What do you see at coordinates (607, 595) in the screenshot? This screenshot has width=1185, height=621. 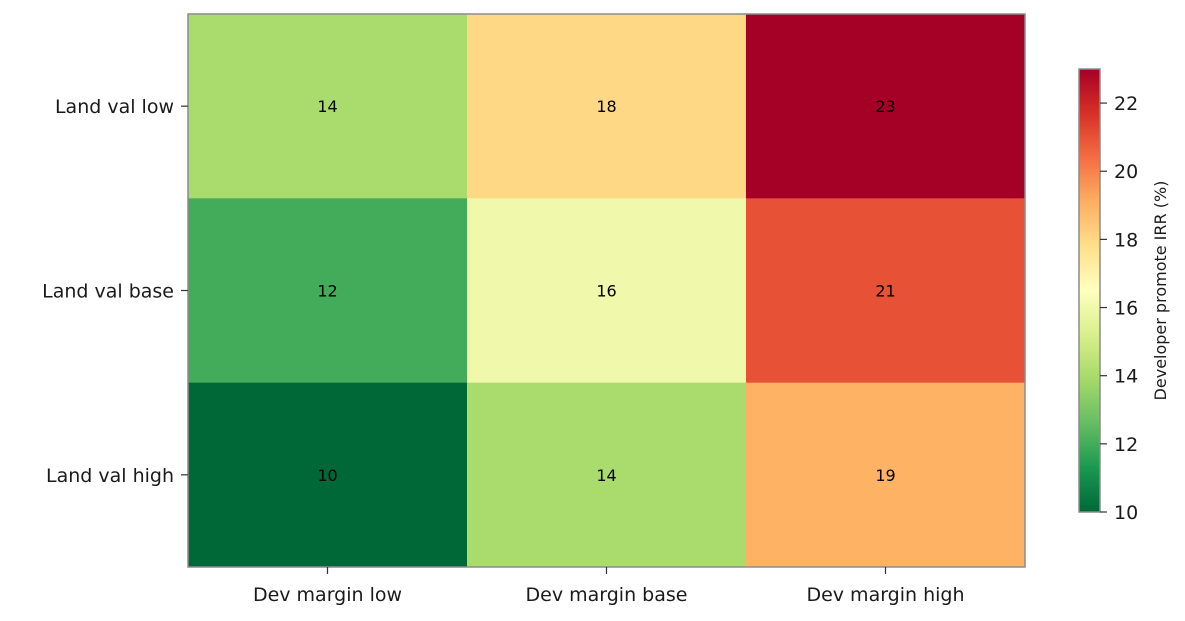 I see `x-tick-label: Dev margin base` at bounding box center [607, 595].